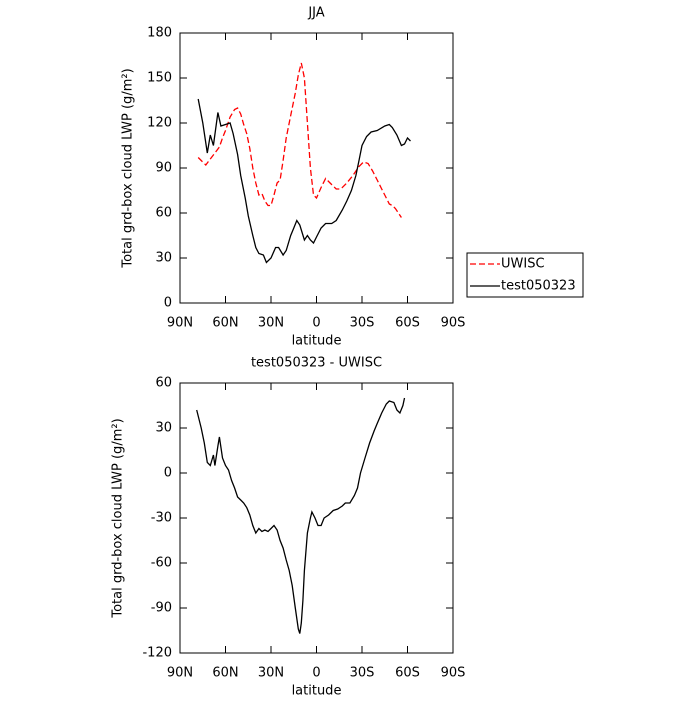 The width and height of the screenshot is (700, 704). I want to click on y-tick-label: -30, so click(161, 518).